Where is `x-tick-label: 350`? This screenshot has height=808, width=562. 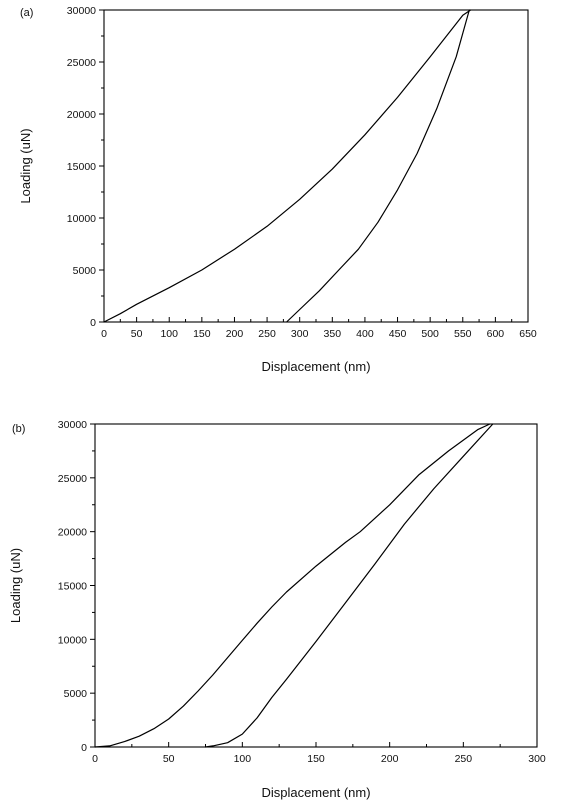
x-tick-label: 350 is located at coordinates (333, 334).